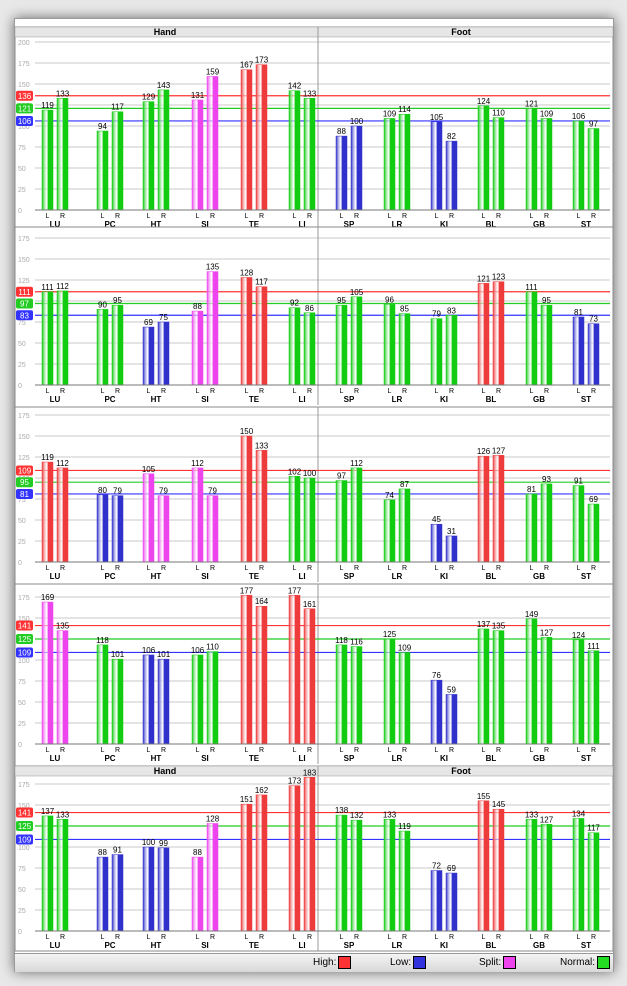  I want to click on meridian-label: GB, so click(539, 758).